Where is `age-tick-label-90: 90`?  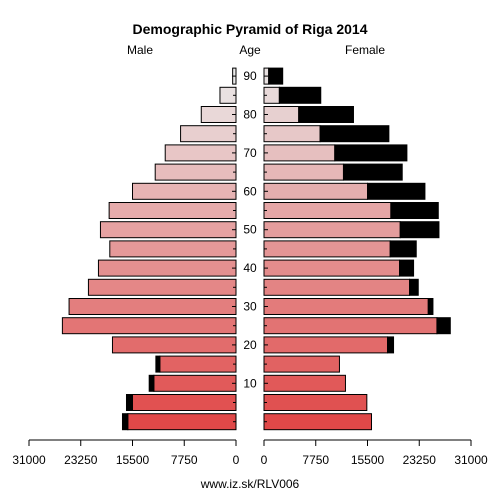
age-tick-label-90: 90 is located at coordinates (250, 76).